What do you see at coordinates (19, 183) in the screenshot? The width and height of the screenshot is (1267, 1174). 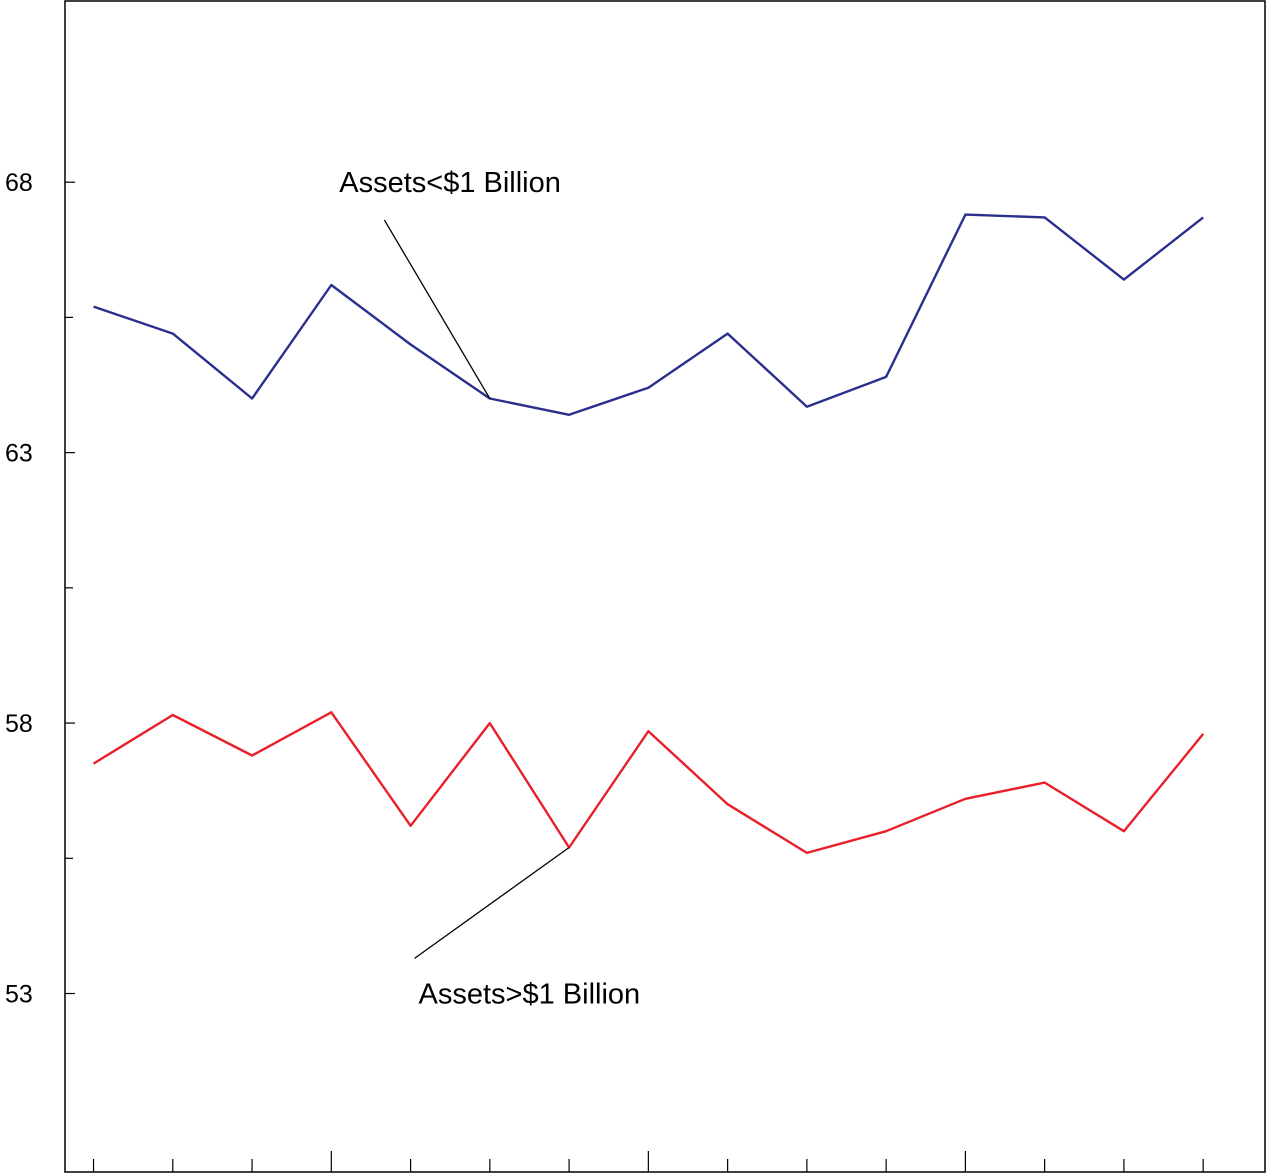 I see `y-tick-label: 68` at bounding box center [19, 183].